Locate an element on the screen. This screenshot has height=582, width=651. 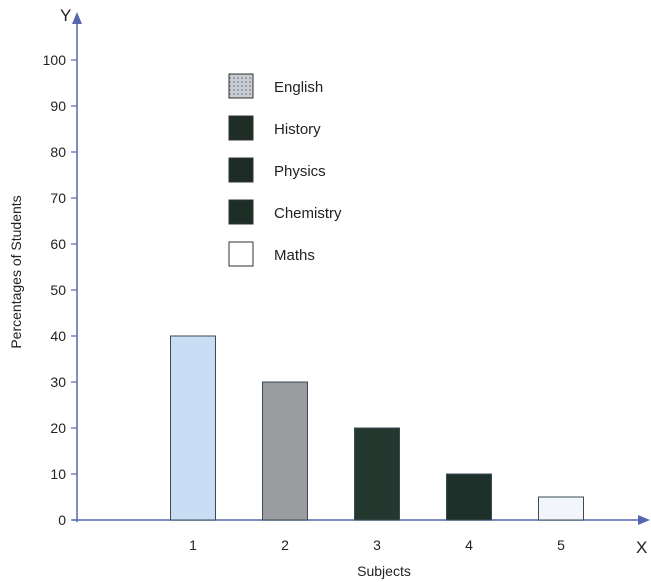
y-tick-label: 60 is located at coordinates (58, 244).